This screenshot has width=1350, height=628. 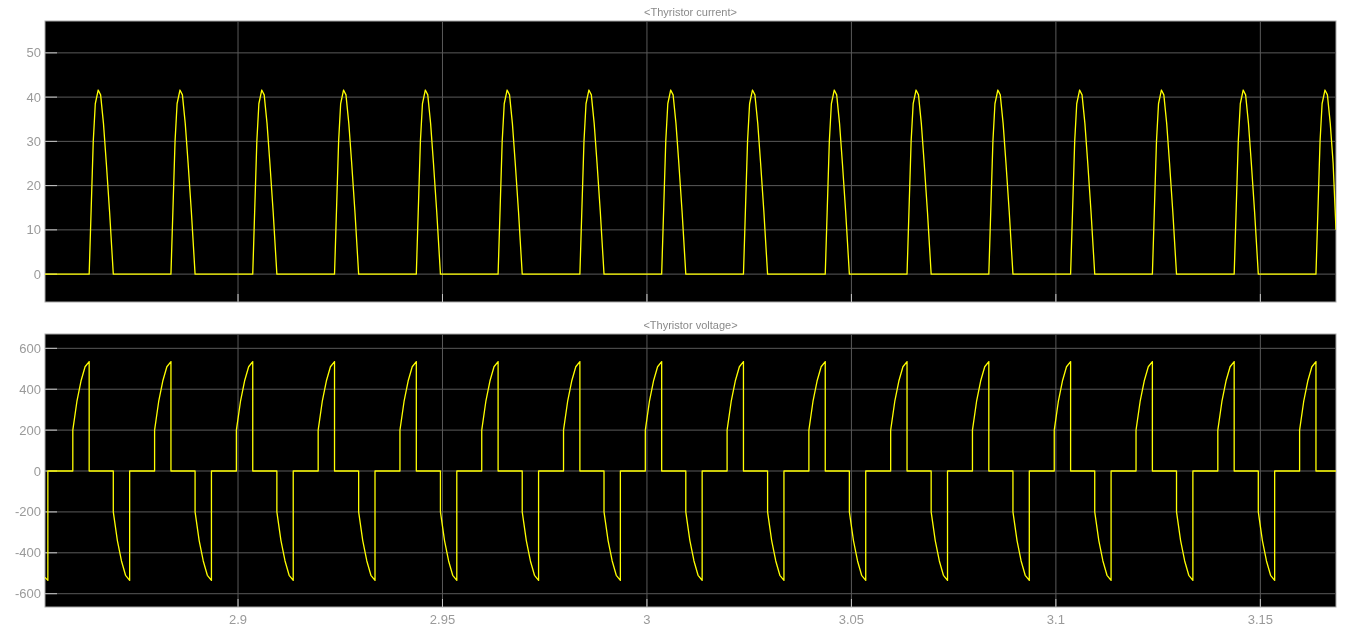 I want to click on y-tick-label: 600, so click(x=30, y=348).